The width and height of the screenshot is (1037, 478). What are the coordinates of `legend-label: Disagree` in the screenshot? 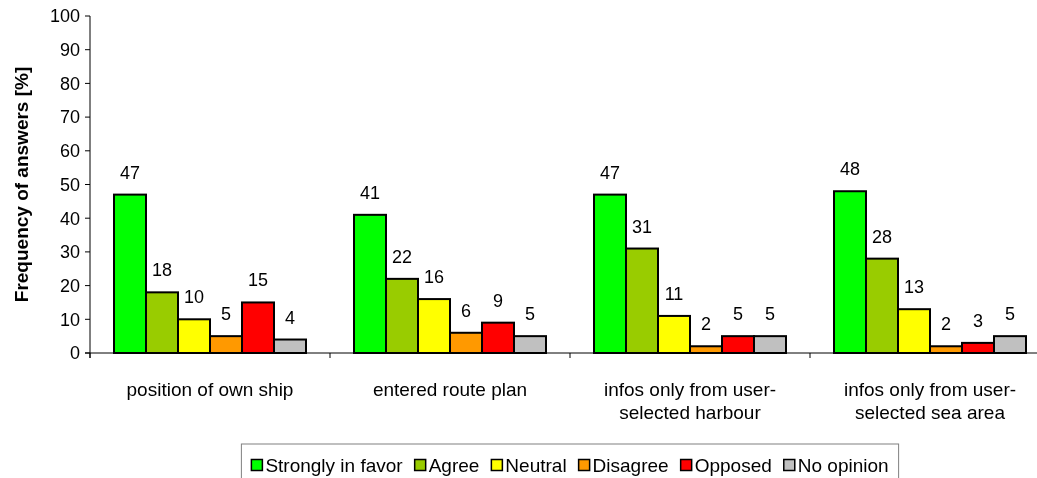 It's located at (630, 465).